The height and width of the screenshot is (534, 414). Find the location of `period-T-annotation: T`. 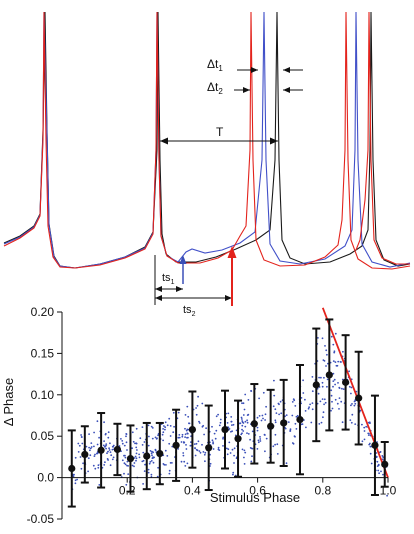

period-T-annotation: T is located at coordinates (219, 135).